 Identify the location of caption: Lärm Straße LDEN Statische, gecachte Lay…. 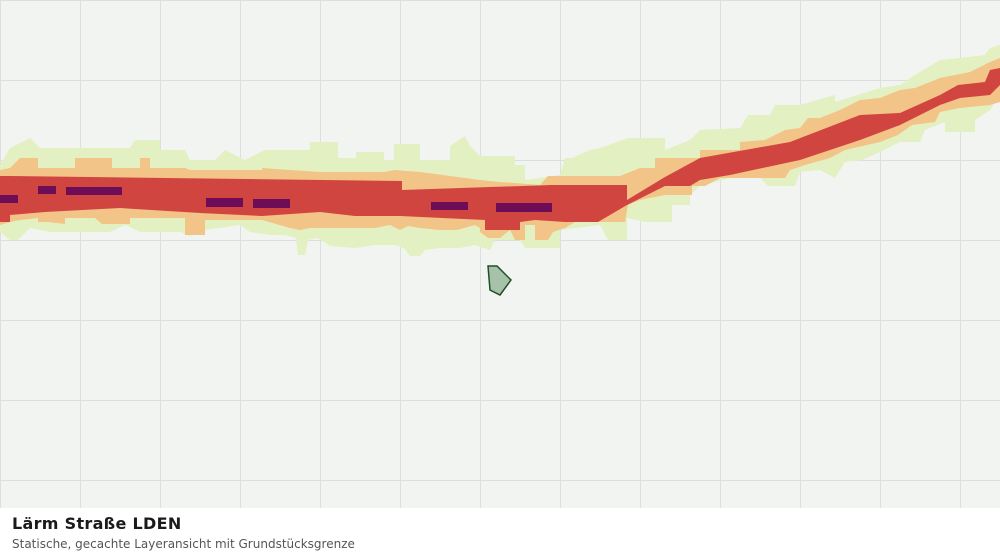
(500, 534).